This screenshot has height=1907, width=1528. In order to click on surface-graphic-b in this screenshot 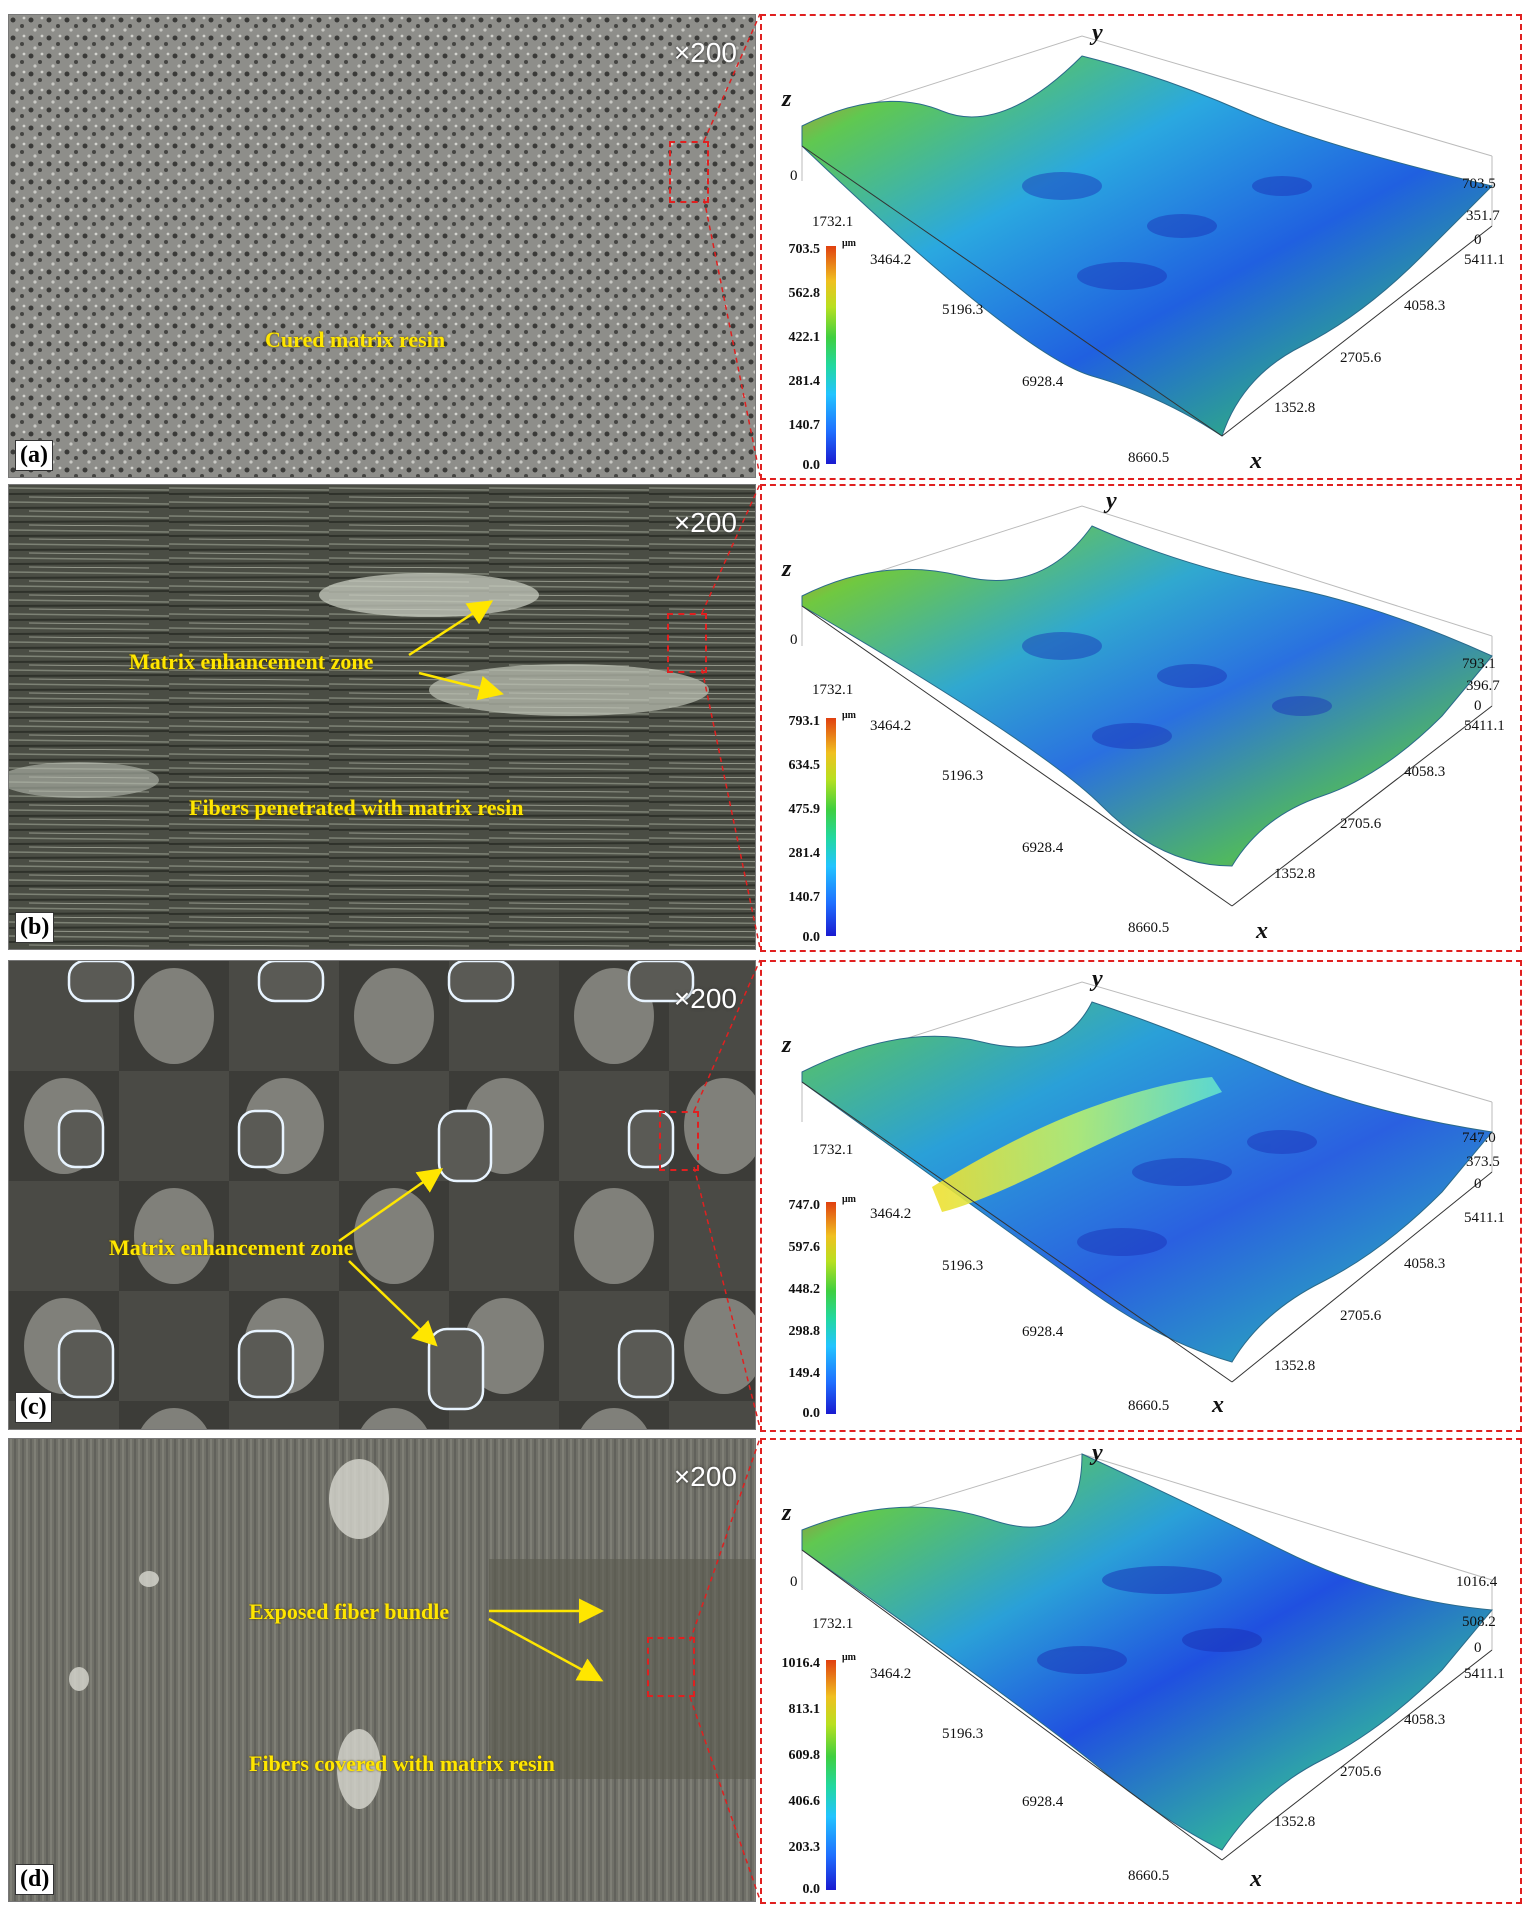, I will do `click(1147, 706)`.